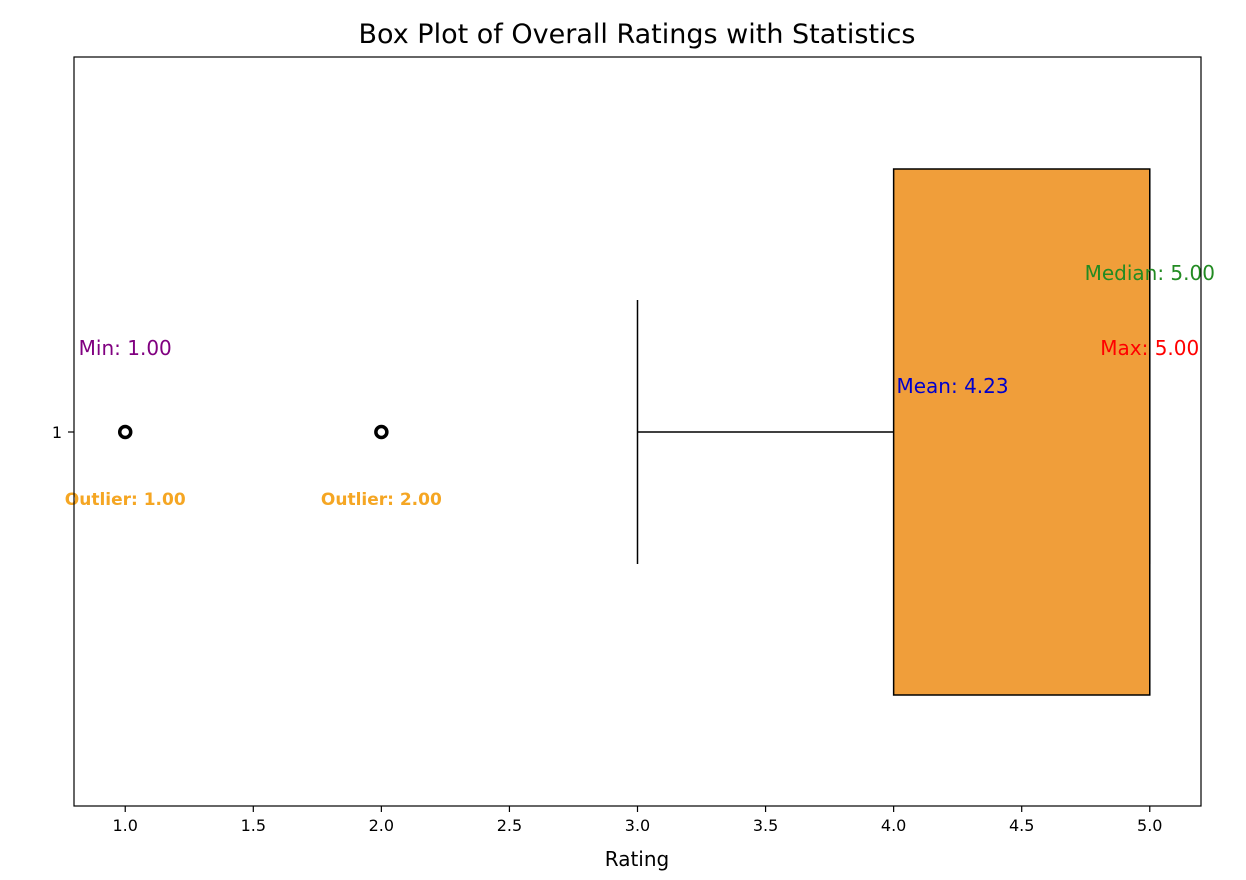  Describe the element at coordinates (765, 825) in the screenshot. I see `x-tick-label-6: 3.5` at that location.